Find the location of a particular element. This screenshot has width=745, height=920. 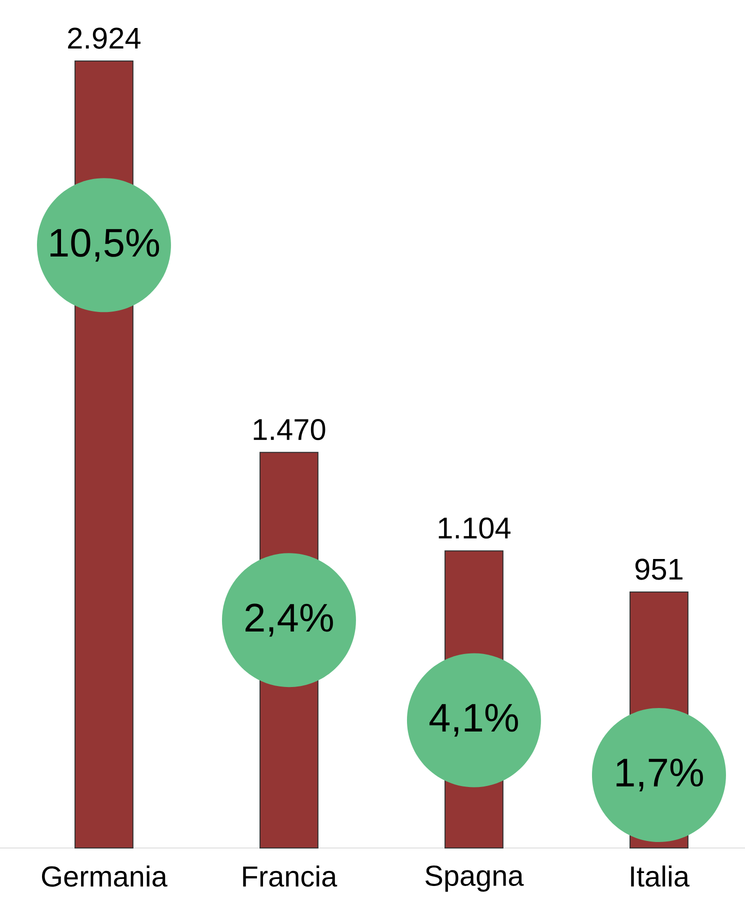

x-tick-label: Spagna is located at coordinates (474, 879).